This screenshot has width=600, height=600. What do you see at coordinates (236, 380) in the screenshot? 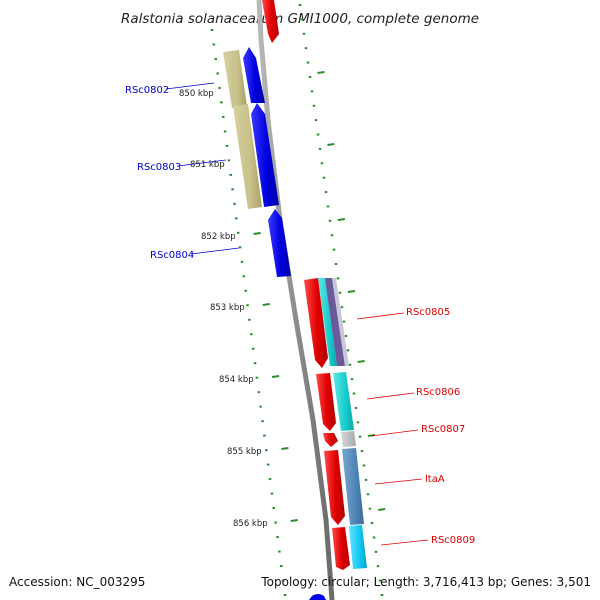
I see `kbp-label: 854 kbp` at bounding box center [236, 380].